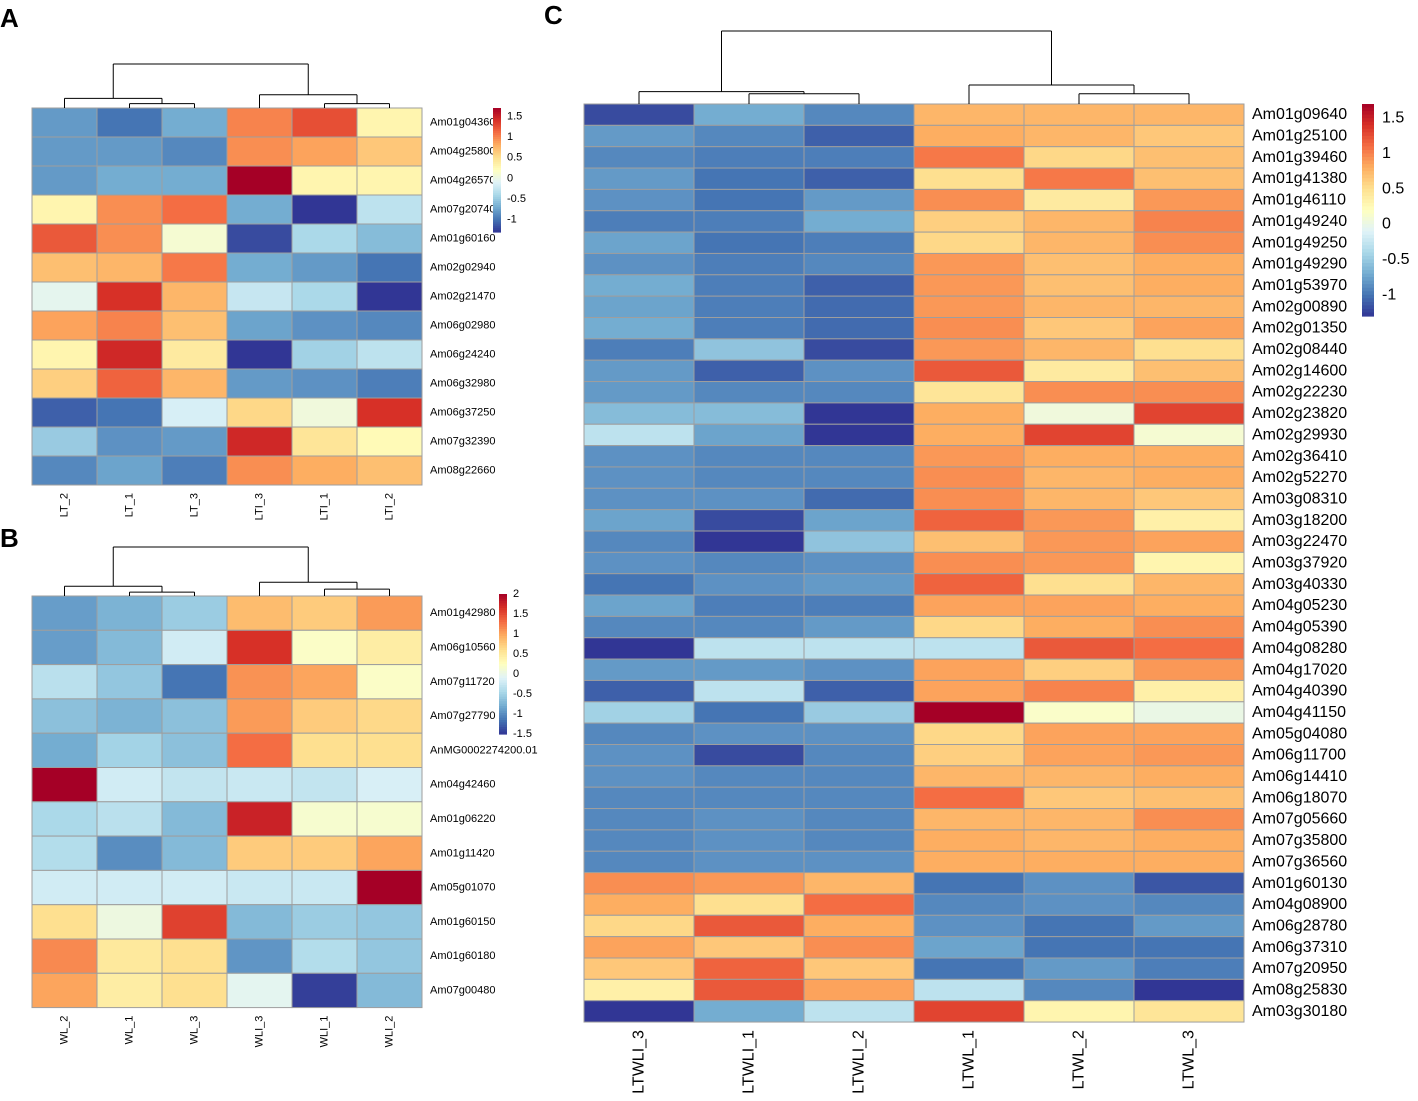  What do you see at coordinates (1299, 456) in the screenshot?
I see `row-label: Am02g36410` at bounding box center [1299, 456].